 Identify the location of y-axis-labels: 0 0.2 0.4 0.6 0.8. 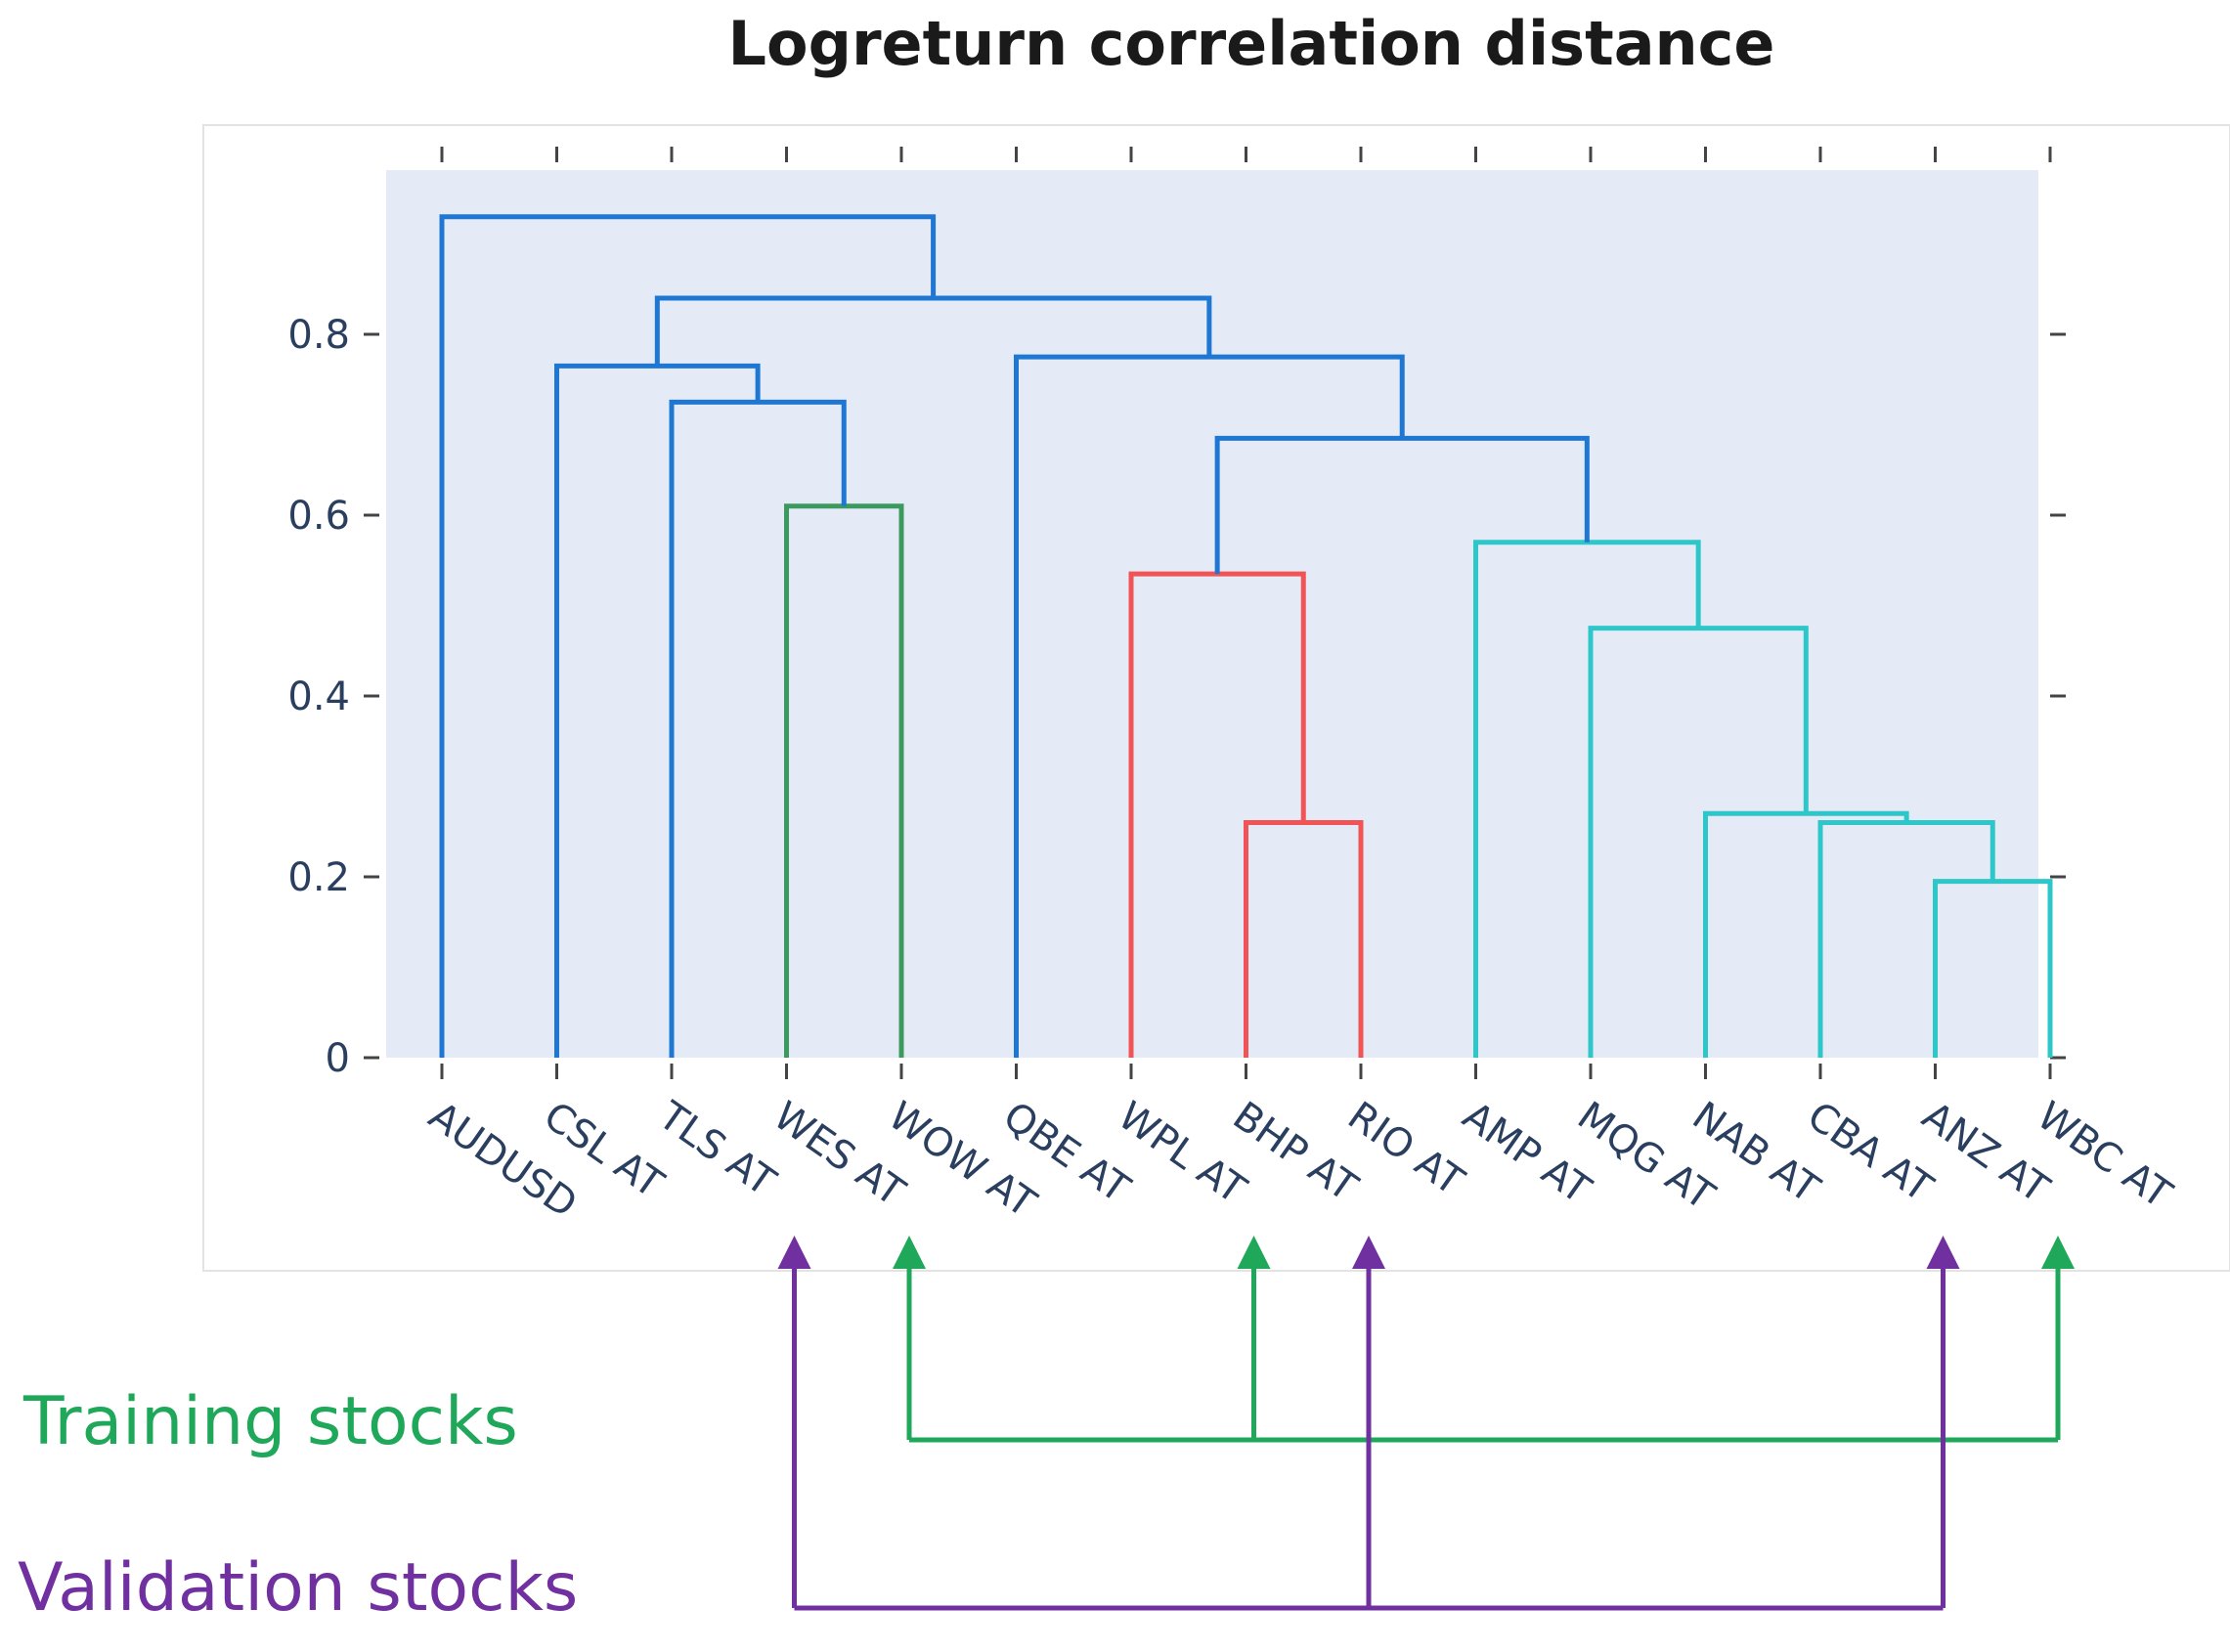
(318, 697).